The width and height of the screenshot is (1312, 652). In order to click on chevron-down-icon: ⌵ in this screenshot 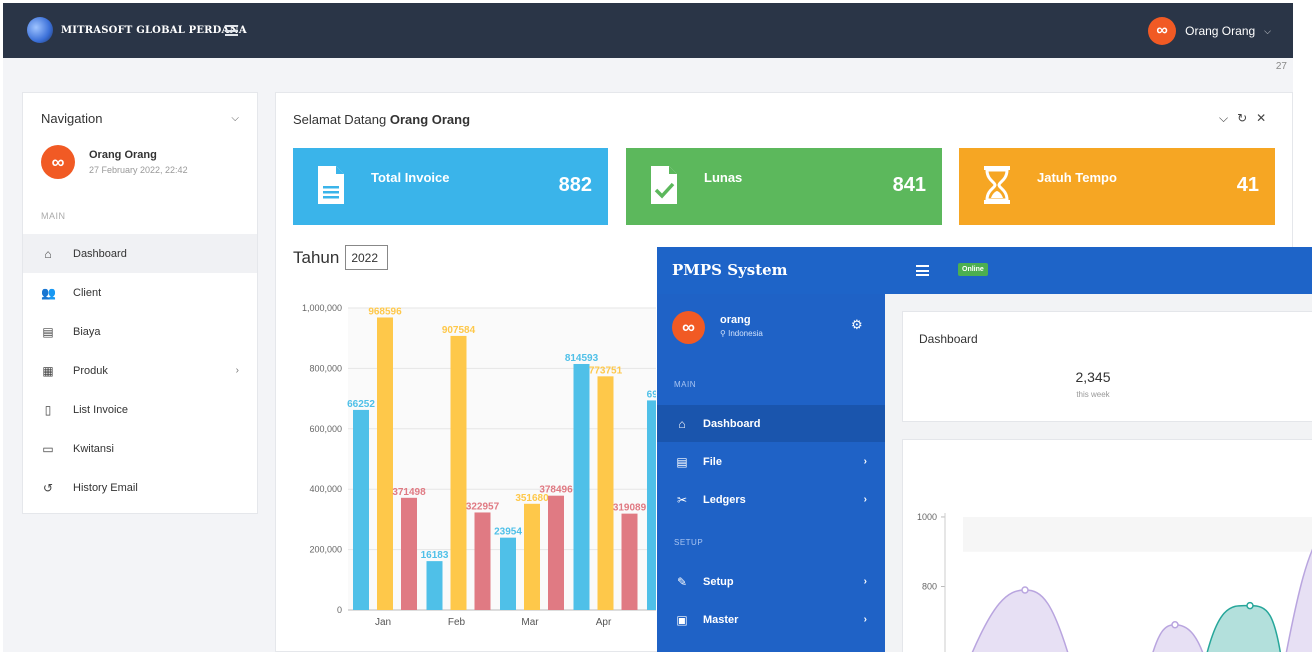, I will do `click(1267, 30)`.